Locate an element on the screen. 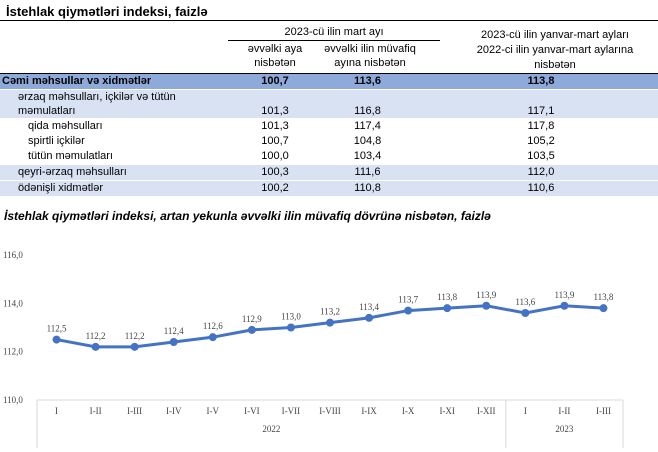 This screenshot has height=452, width=658. header-text: əvvəlki ilin müvafiq is located at coordinates (370, 49).